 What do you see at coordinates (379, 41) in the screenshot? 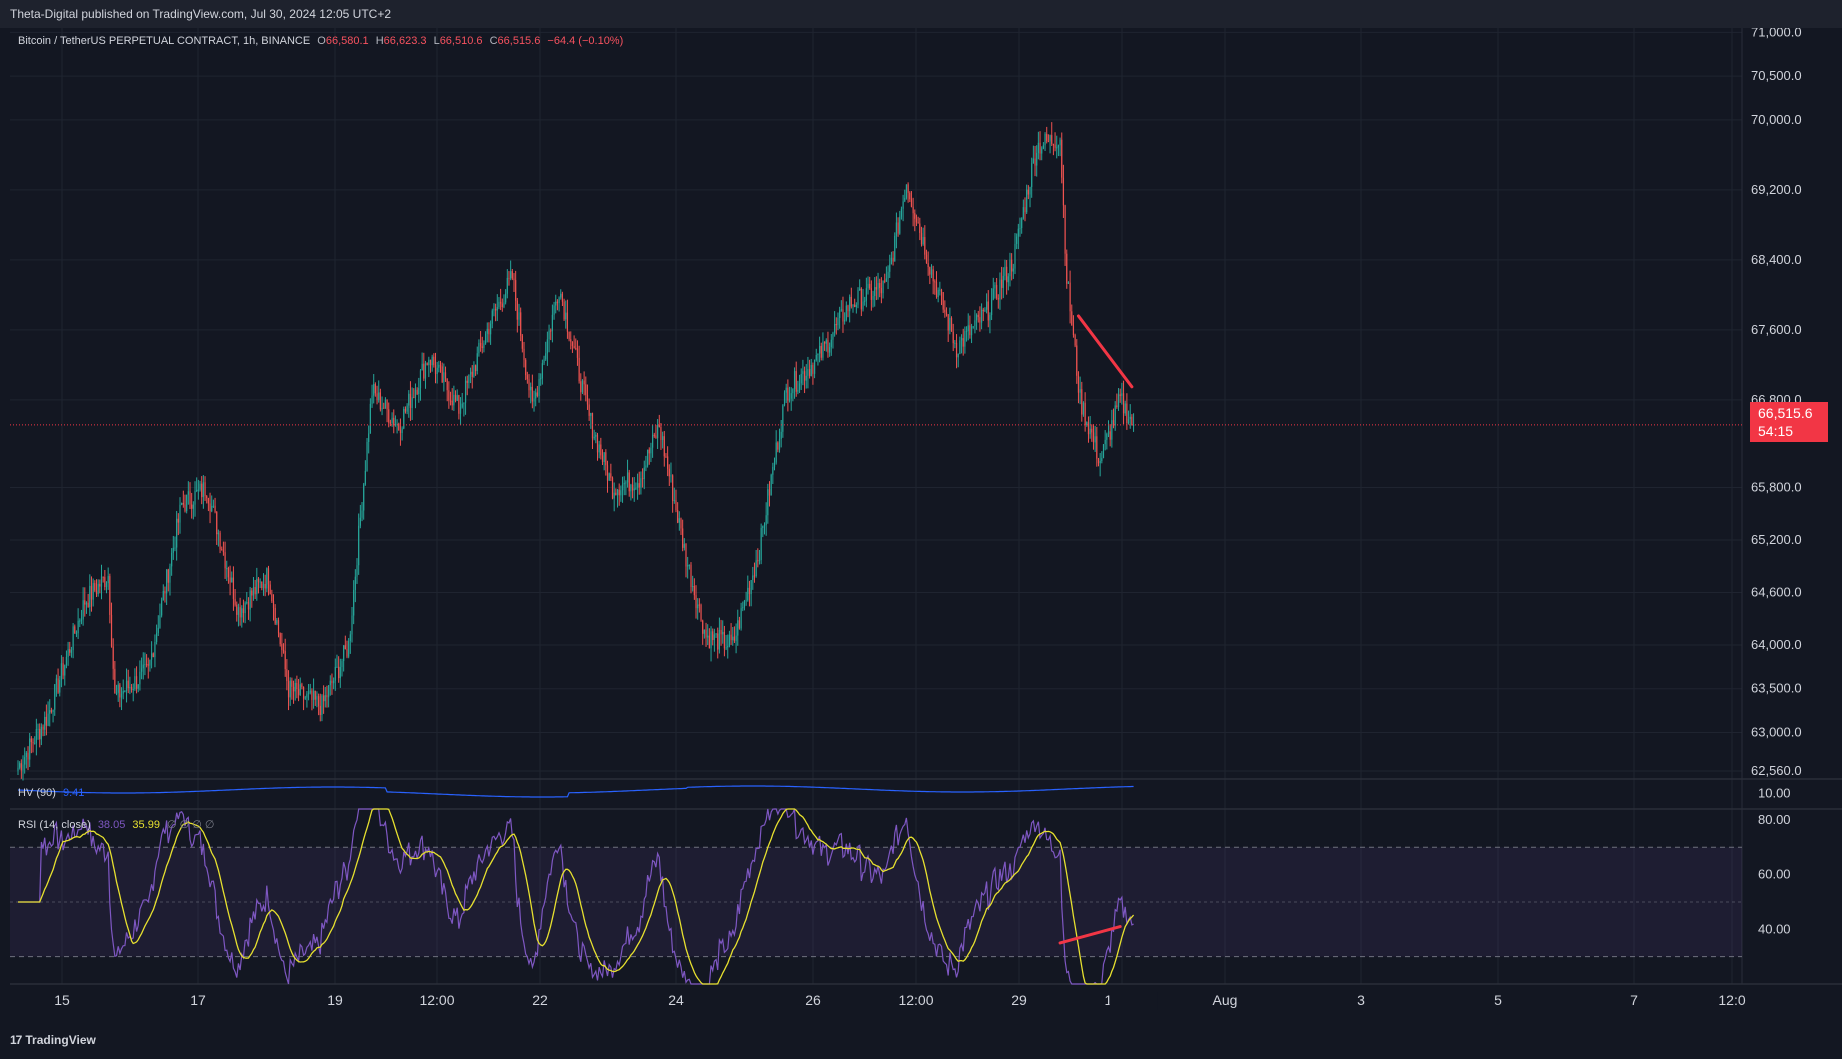
I see `high-key: H` at bounding box center [379, 41].